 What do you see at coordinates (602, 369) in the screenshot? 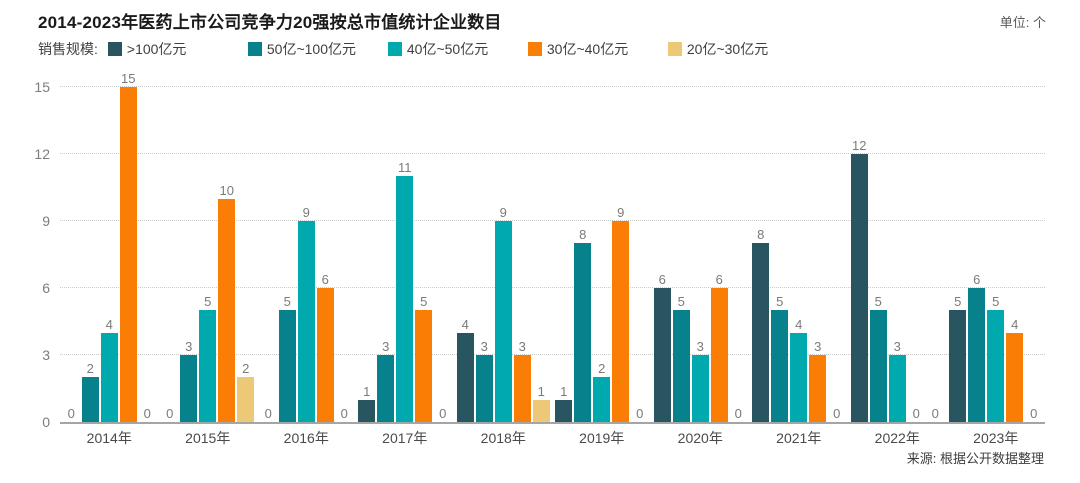
I see `bar-value-label: 2` at bounding box center [602, 369].